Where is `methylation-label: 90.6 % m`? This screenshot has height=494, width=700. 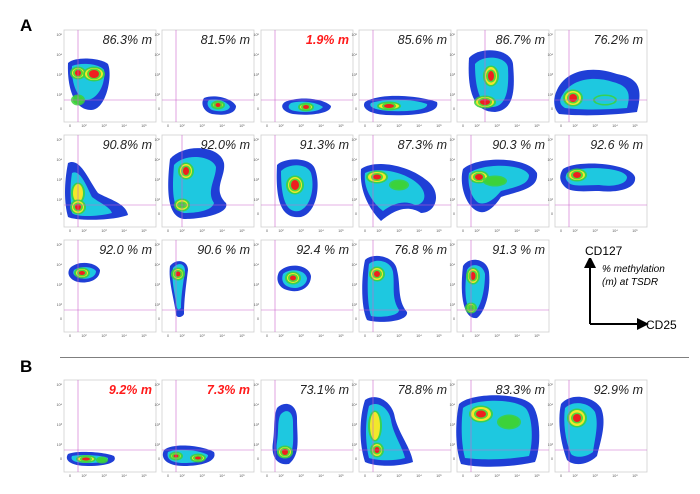
methylation-label: 90.6 % m is located at coordinates (223, 250).